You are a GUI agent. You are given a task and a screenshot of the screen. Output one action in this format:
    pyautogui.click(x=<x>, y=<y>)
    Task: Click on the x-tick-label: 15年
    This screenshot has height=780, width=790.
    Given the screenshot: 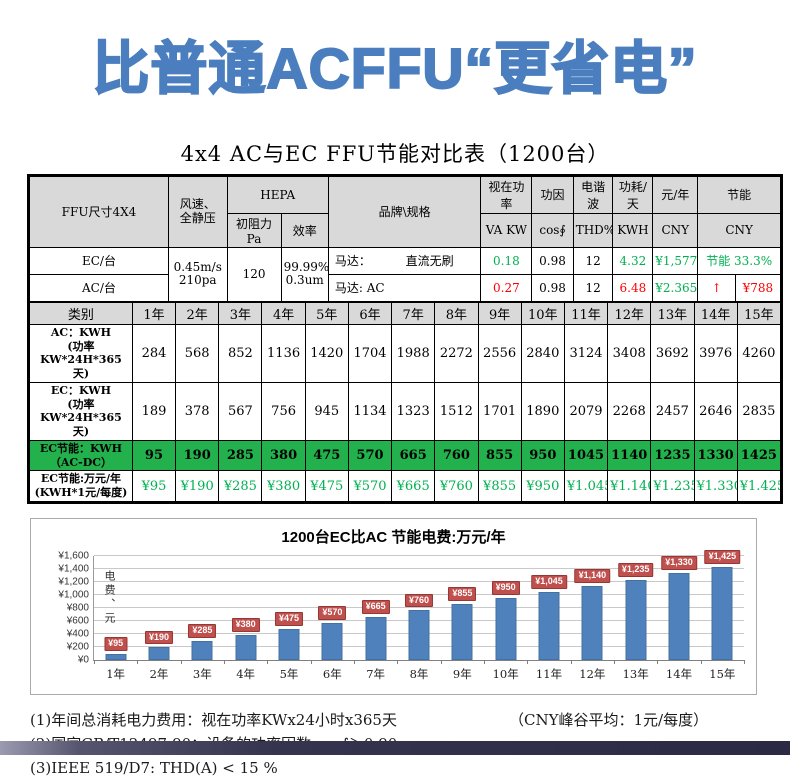 What is the action you would take?
    pyautogui.click(x=722, y=673)
    